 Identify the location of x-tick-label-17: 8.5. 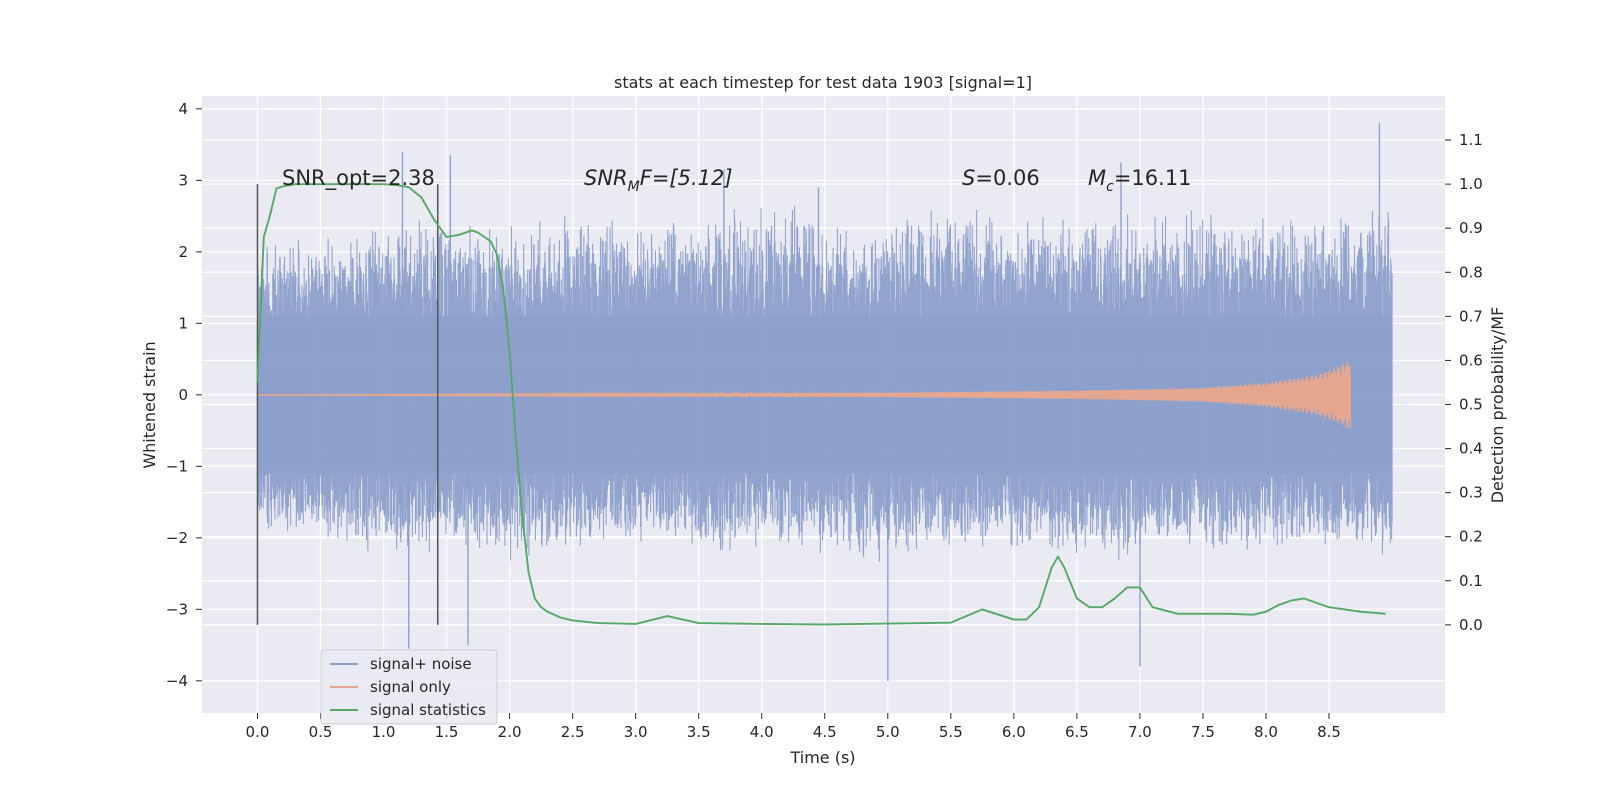
(1329, 732).